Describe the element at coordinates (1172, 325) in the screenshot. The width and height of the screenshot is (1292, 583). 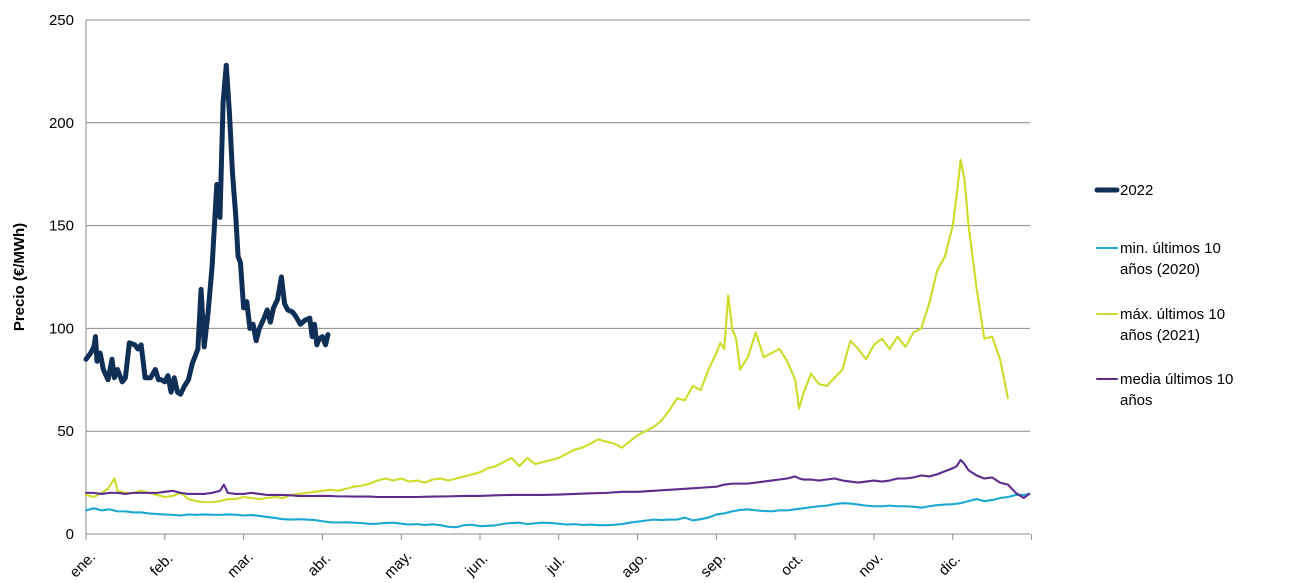
I see `legend-label-2: máx. últimos 10 años (2021)` at that location.